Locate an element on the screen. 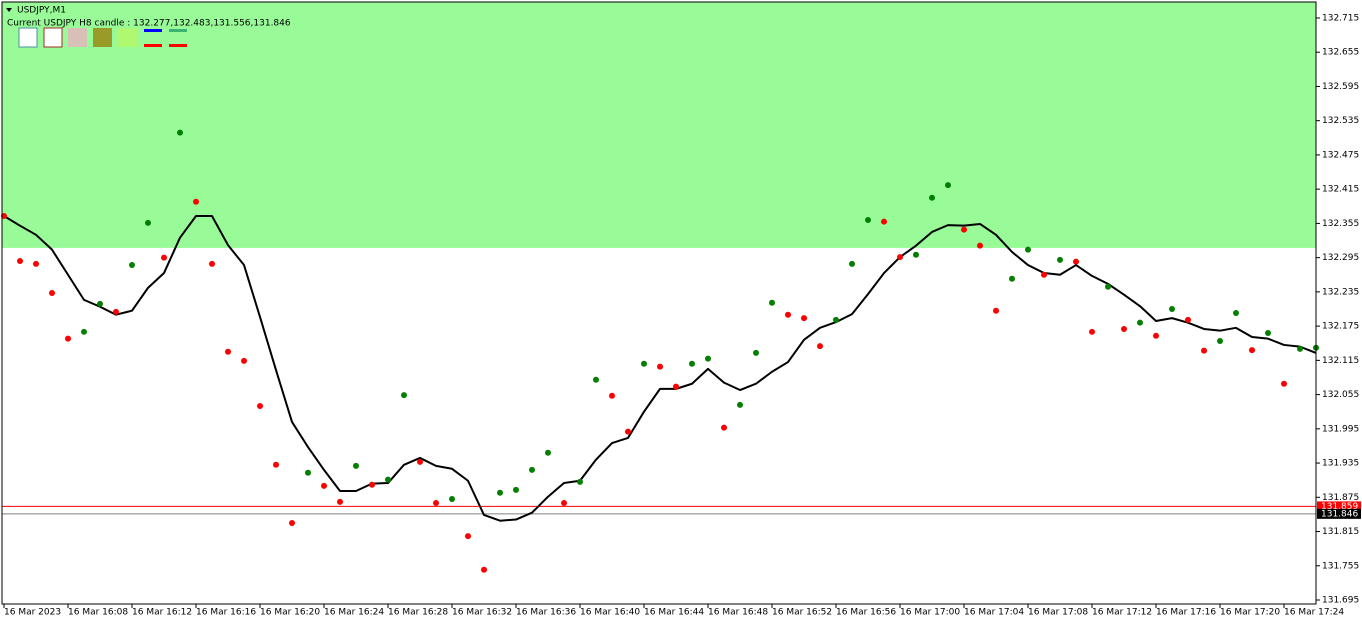  price-label: 131.846 is located at coordinates (1339, 514).